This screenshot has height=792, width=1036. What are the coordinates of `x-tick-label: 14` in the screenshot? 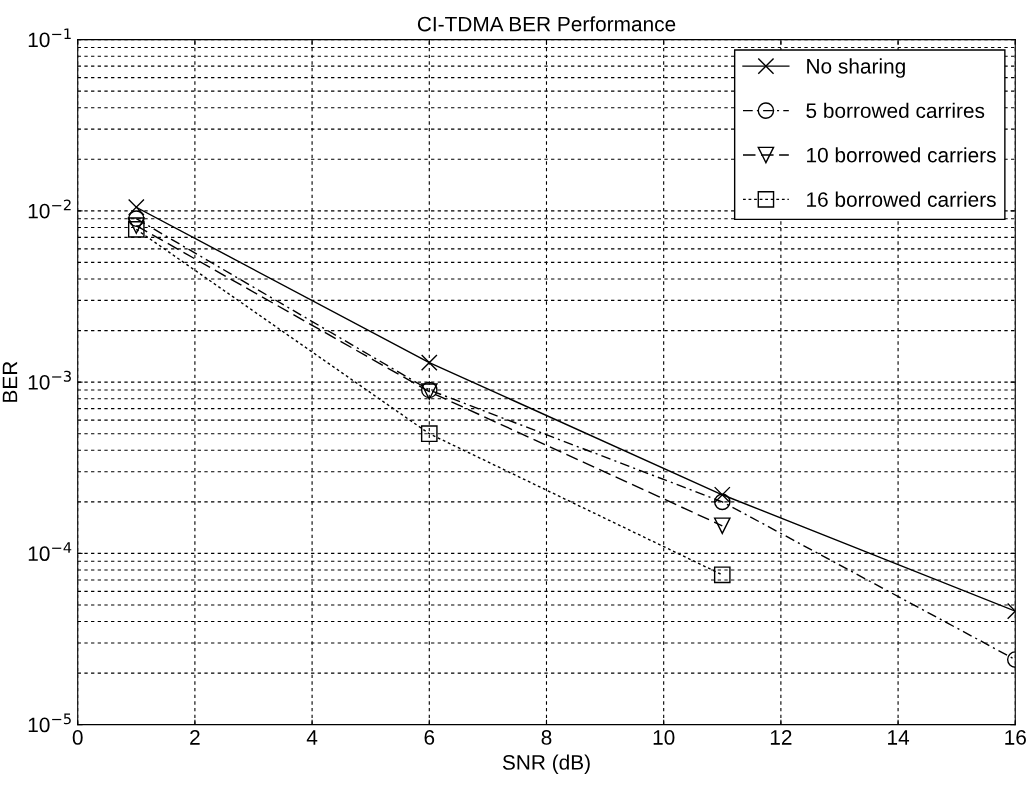 It's located at (899, 737).